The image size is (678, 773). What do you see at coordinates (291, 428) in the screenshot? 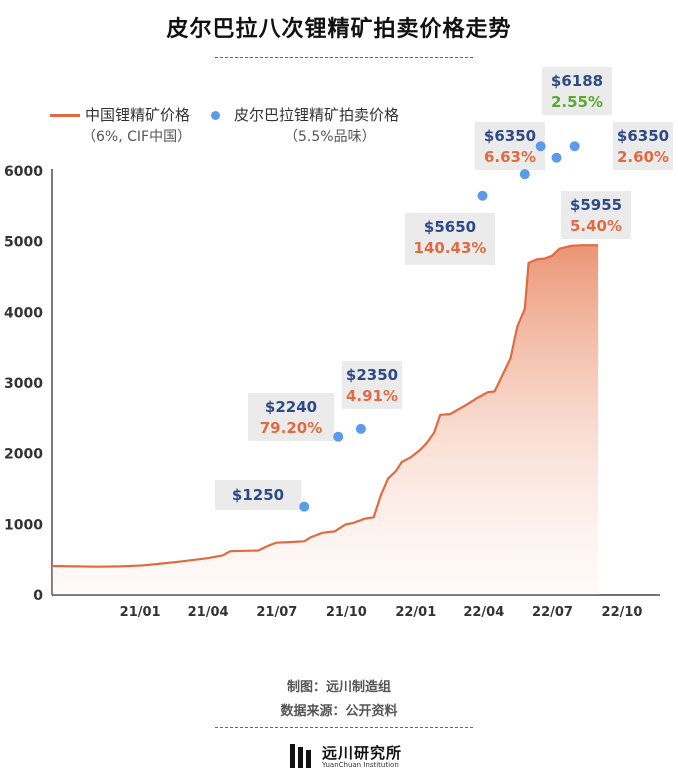
I see `annotation-change: 79.20%` at bounding box center [291, 428].